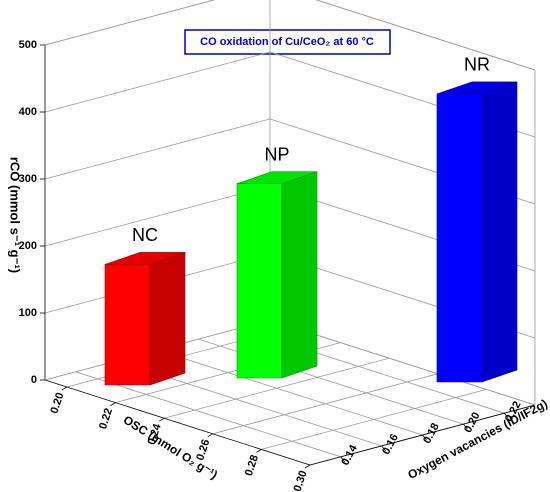 Image resolution: width=550 pixels, height=492 pixels. I want to click on z-tick-label: 0.14, so click(349, 454).